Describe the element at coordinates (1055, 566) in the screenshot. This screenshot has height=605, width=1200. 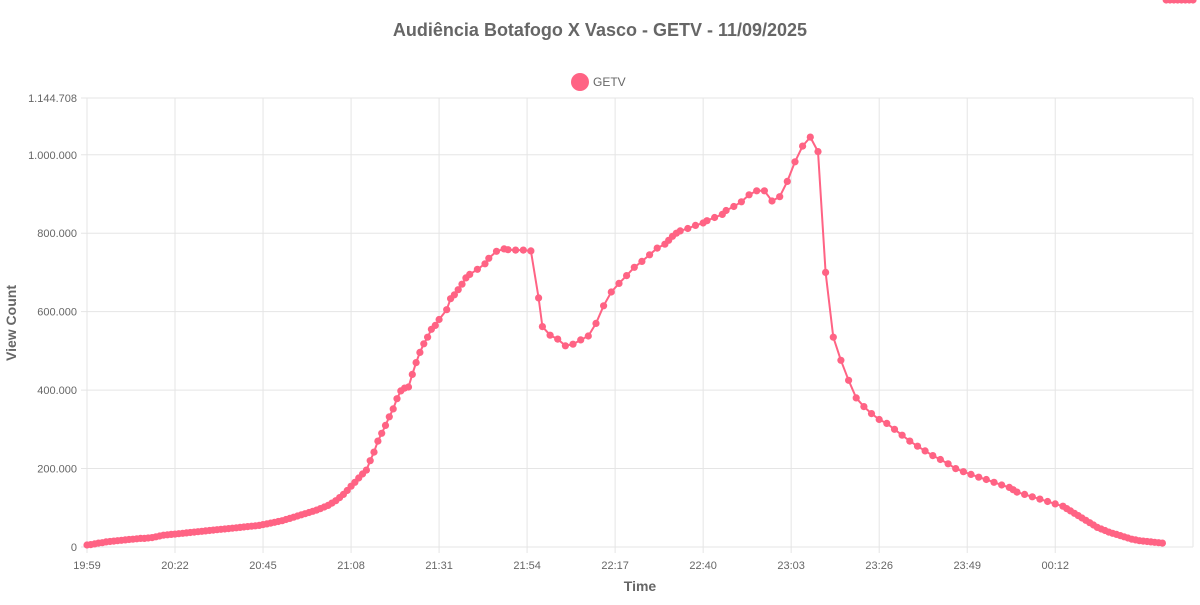
I see `x-tick-label: 00:12` at that location.